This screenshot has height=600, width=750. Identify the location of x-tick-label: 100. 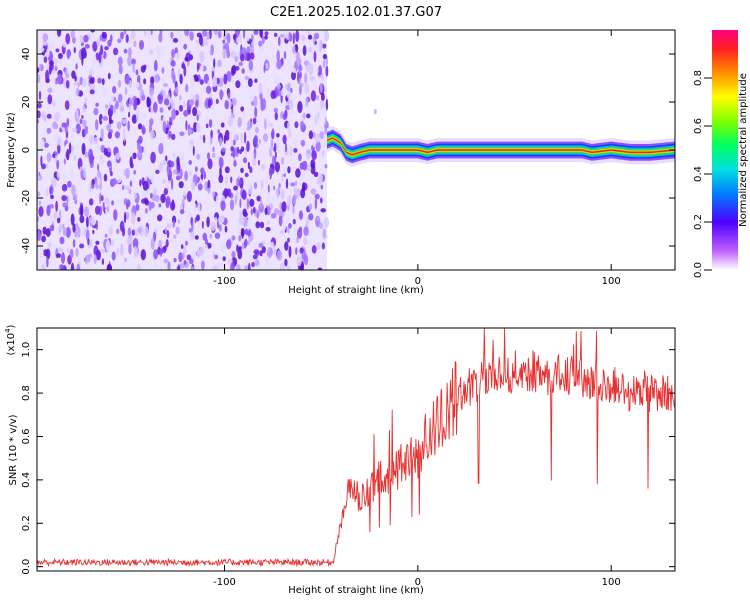
(611, 281).